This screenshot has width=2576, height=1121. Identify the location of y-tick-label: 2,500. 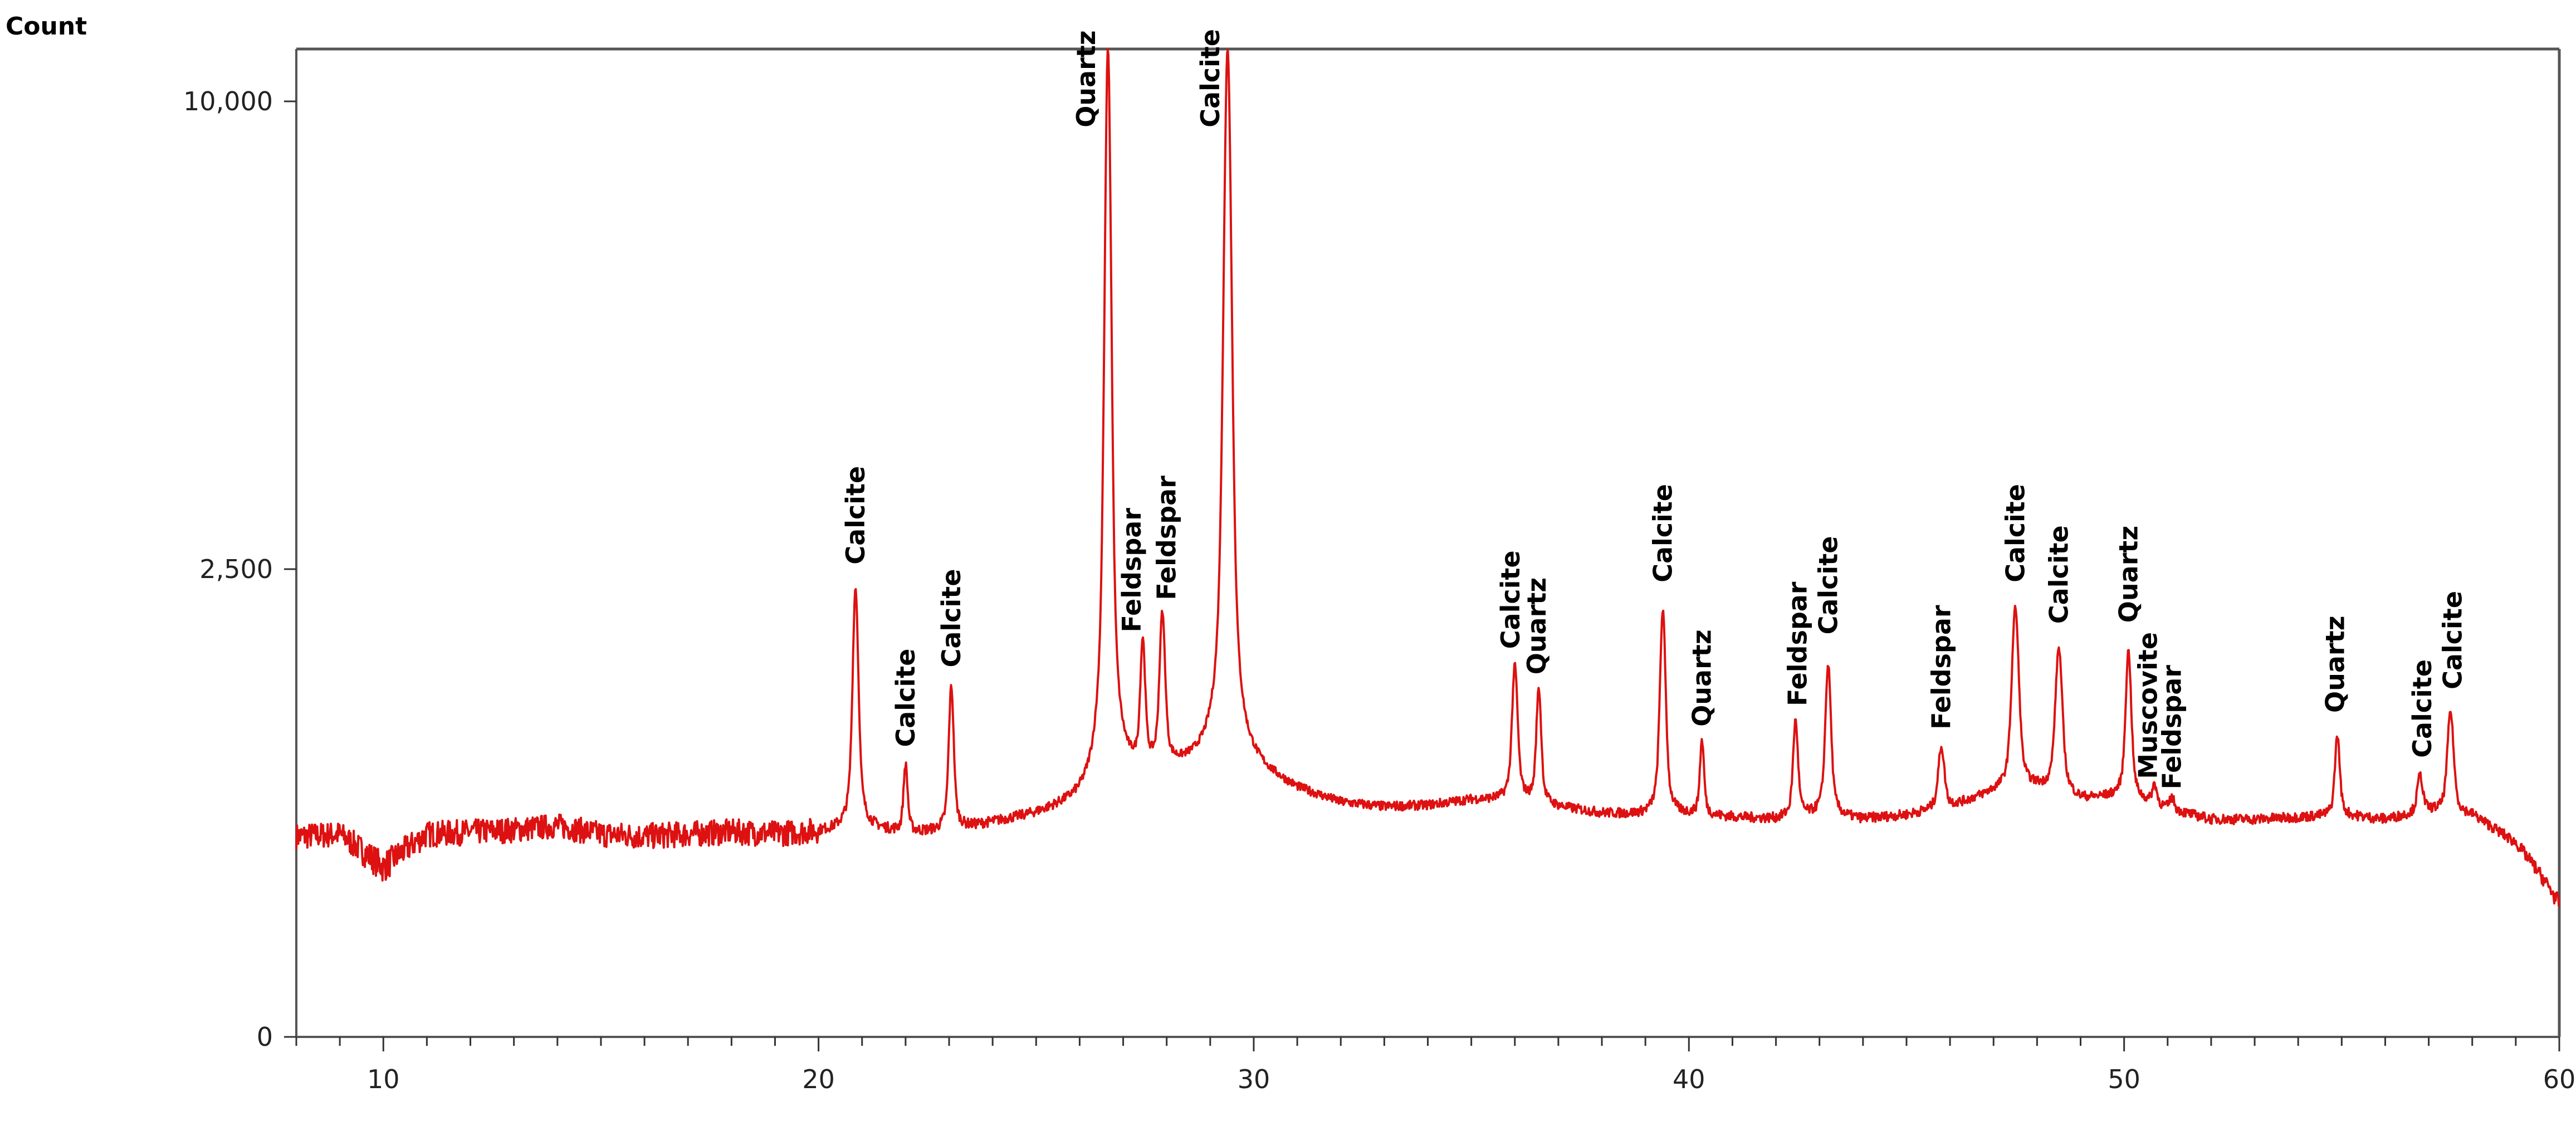
(236, 569).